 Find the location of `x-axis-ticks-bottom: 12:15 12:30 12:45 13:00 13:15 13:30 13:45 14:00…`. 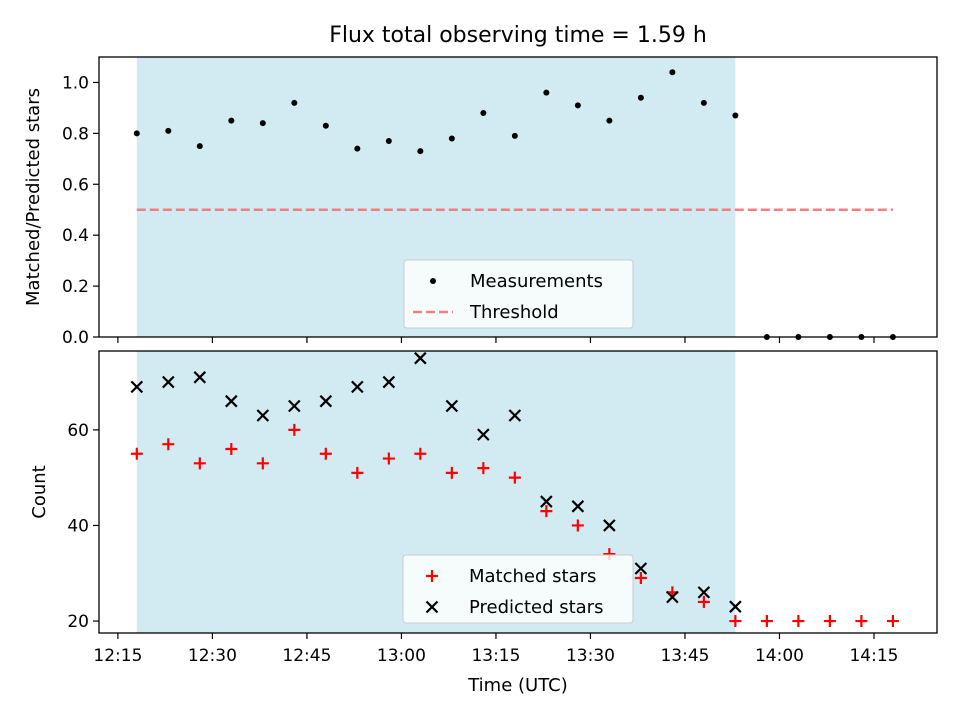

x-axis-ticks-bottom: 12:15 12:30 12:45 13:00 13:15 13:30 13:45 14:00… is located at coordinates (495, 649).